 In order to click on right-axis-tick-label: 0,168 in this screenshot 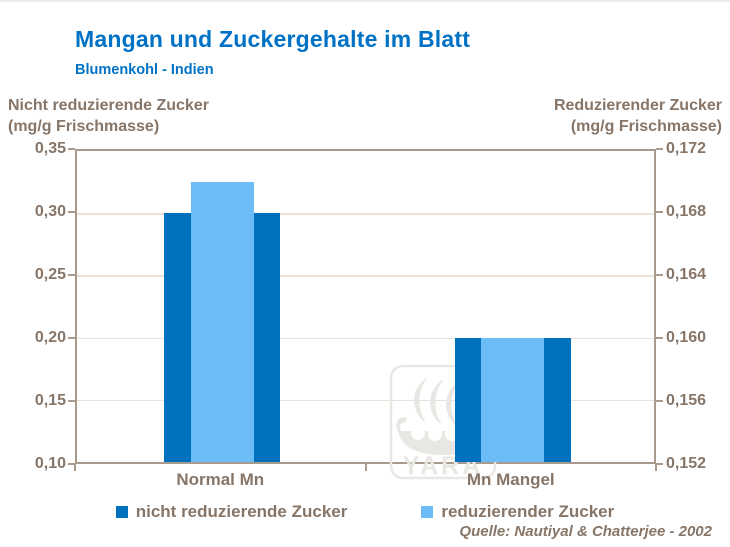, I will do `click(686, 211)`.